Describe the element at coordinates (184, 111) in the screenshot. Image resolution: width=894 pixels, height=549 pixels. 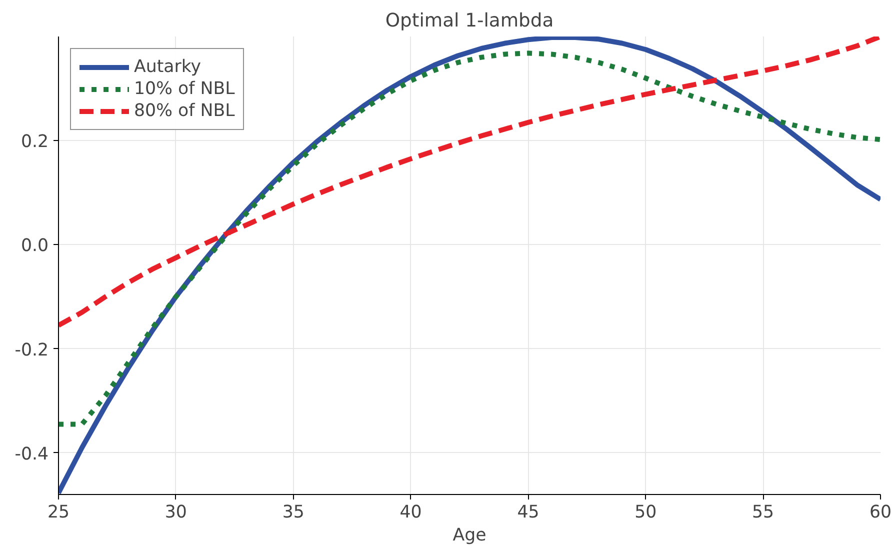
I see `legend-label: 80% of NBL` at that location.